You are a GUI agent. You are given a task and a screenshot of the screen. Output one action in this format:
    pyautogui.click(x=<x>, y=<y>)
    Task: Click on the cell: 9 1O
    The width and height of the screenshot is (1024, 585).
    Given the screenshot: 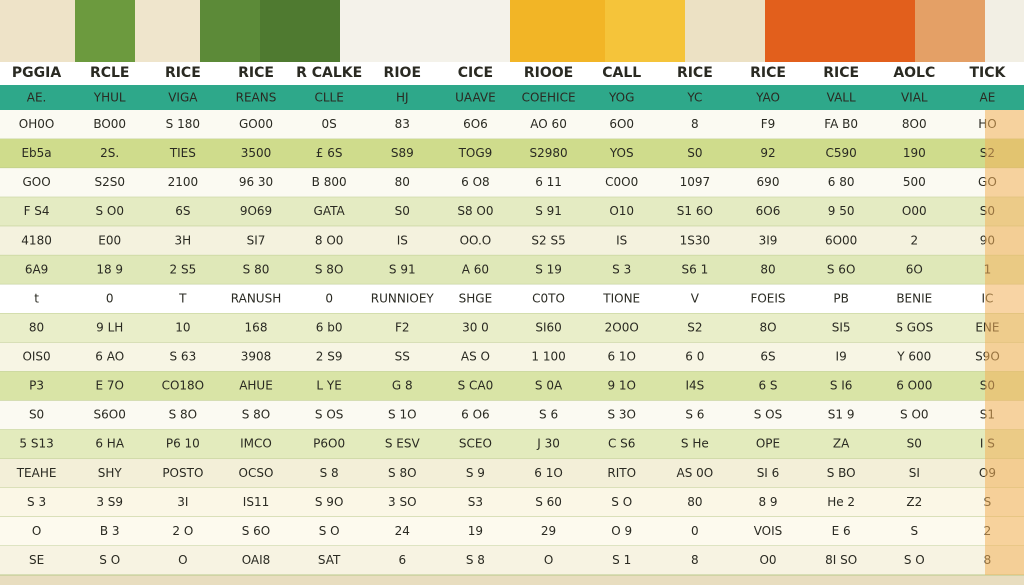 What is the action you would take?
    pyautogui.click(x=621, y=386)
    